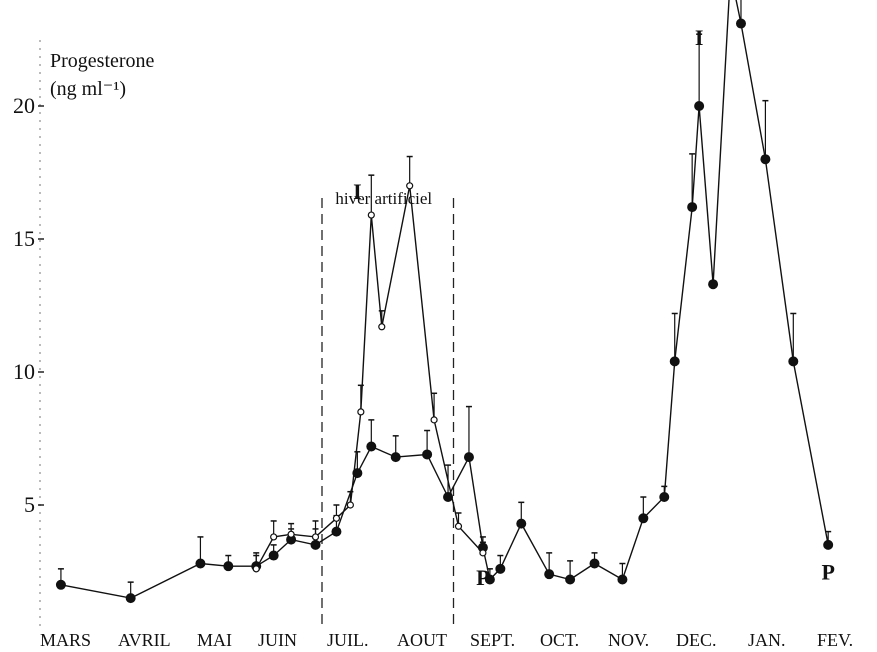 The width and height of the screenshot is (877, 652). I want to click on y-axis-label: Progesterone, so click(102, 61).